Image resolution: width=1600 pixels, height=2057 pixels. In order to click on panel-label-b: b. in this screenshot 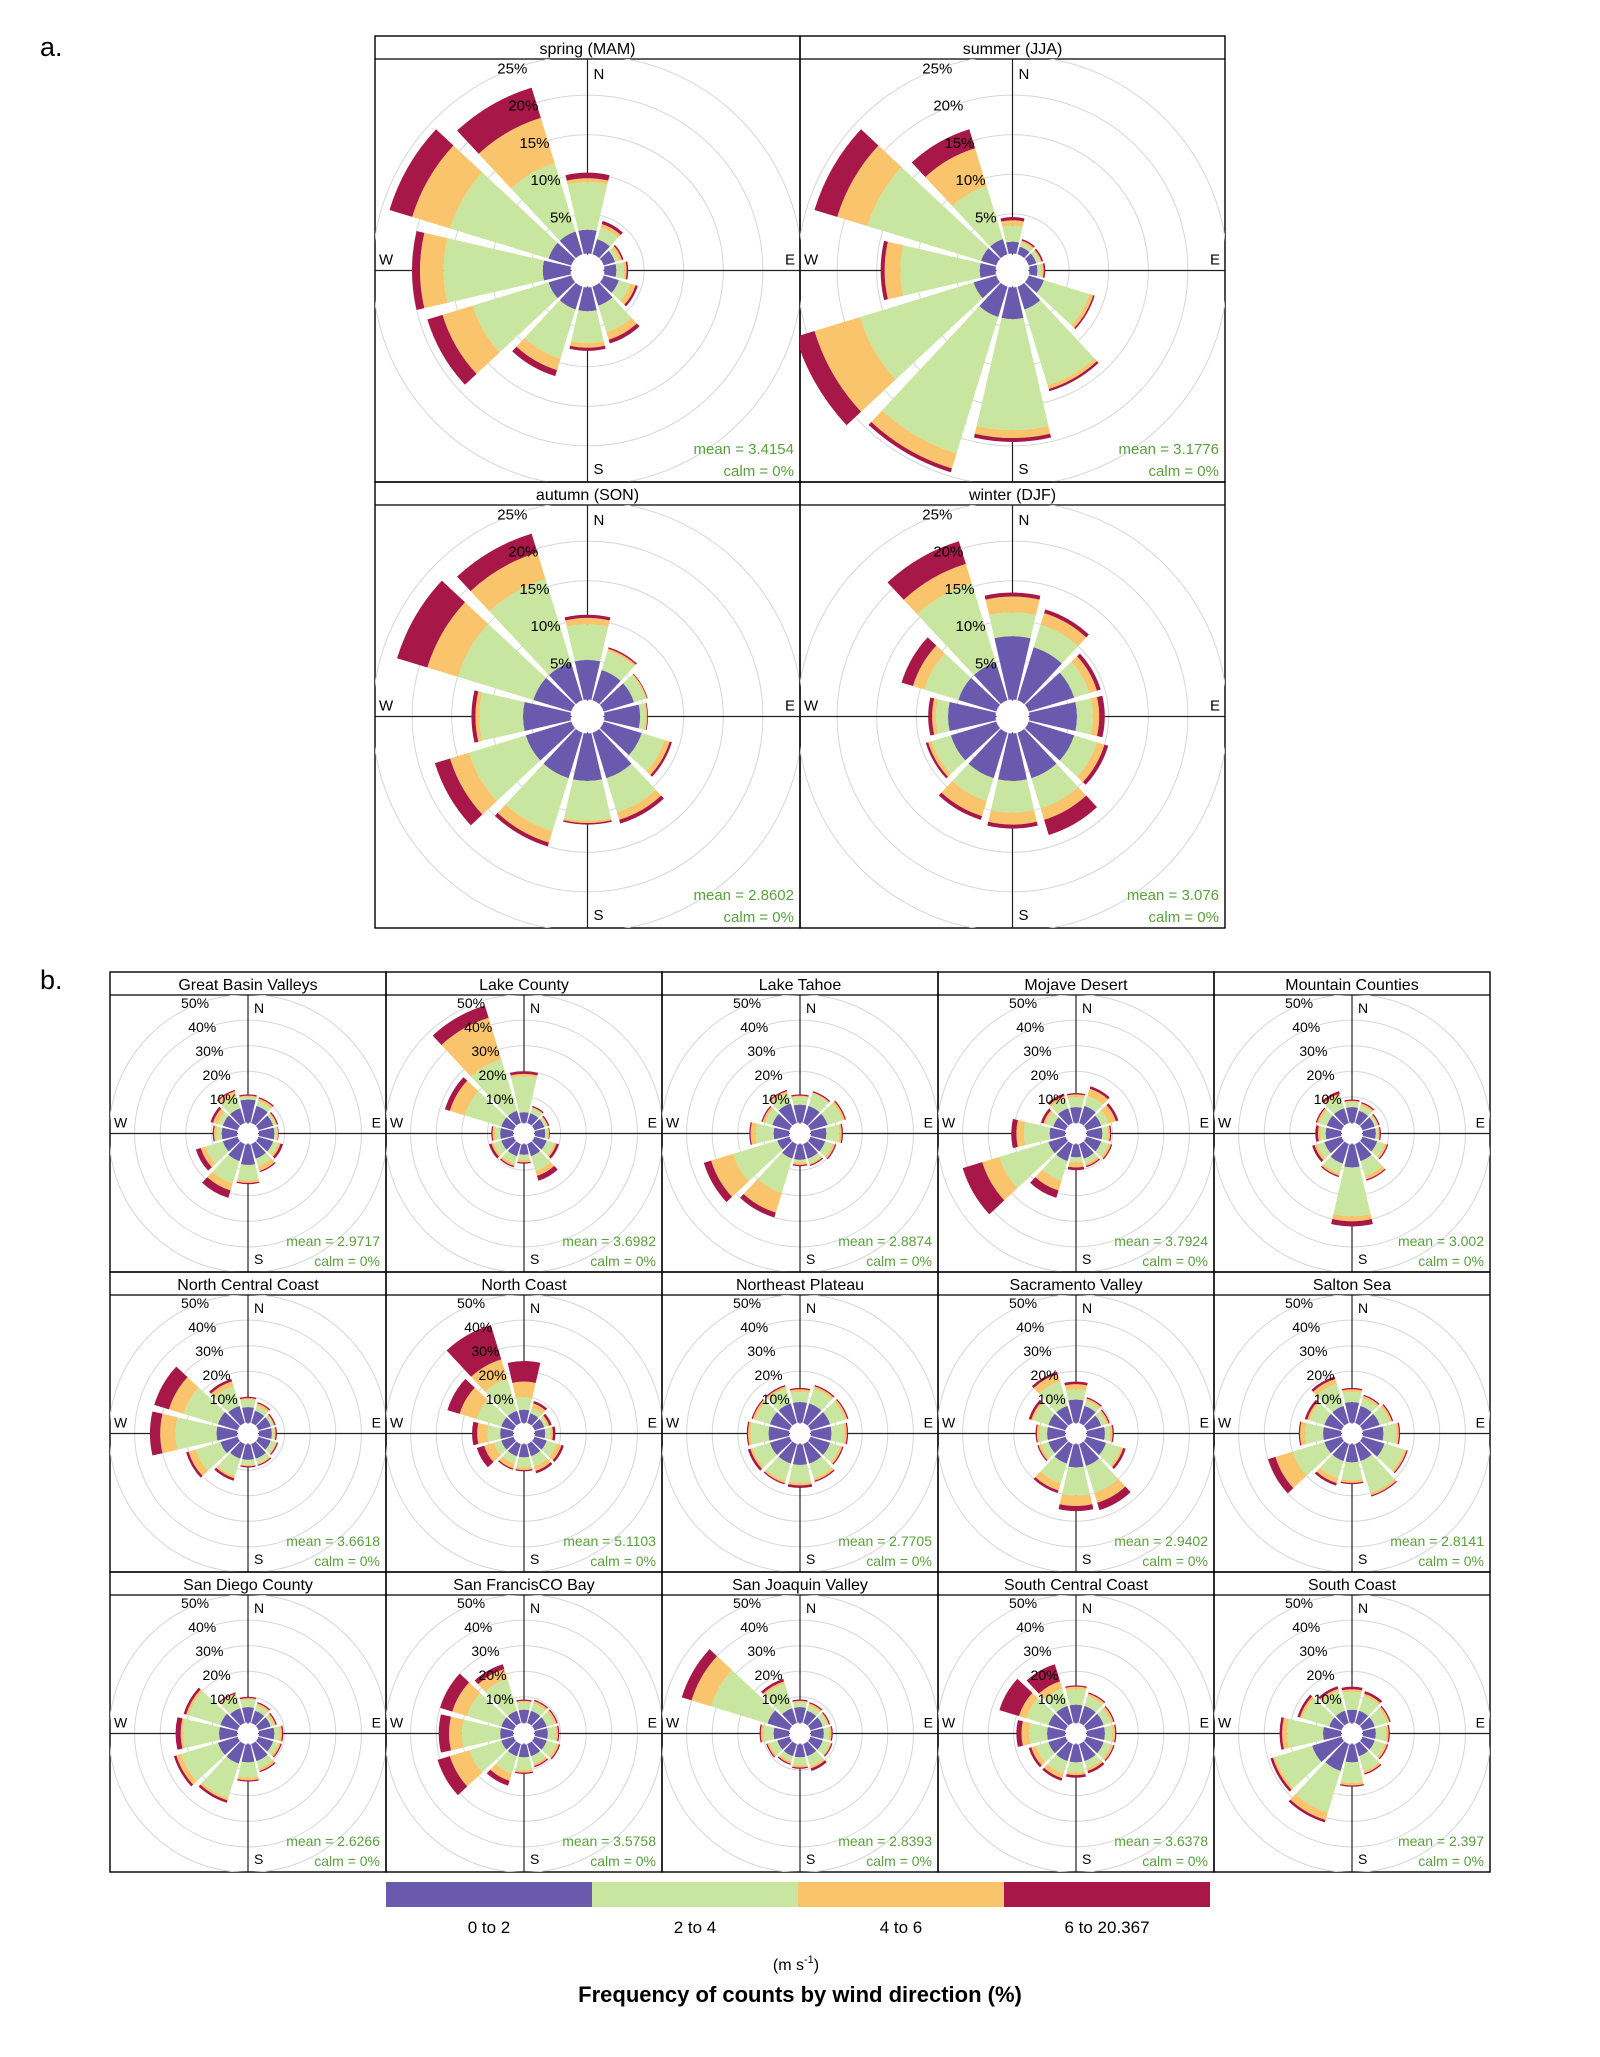, I will do `click(51, 980)`.